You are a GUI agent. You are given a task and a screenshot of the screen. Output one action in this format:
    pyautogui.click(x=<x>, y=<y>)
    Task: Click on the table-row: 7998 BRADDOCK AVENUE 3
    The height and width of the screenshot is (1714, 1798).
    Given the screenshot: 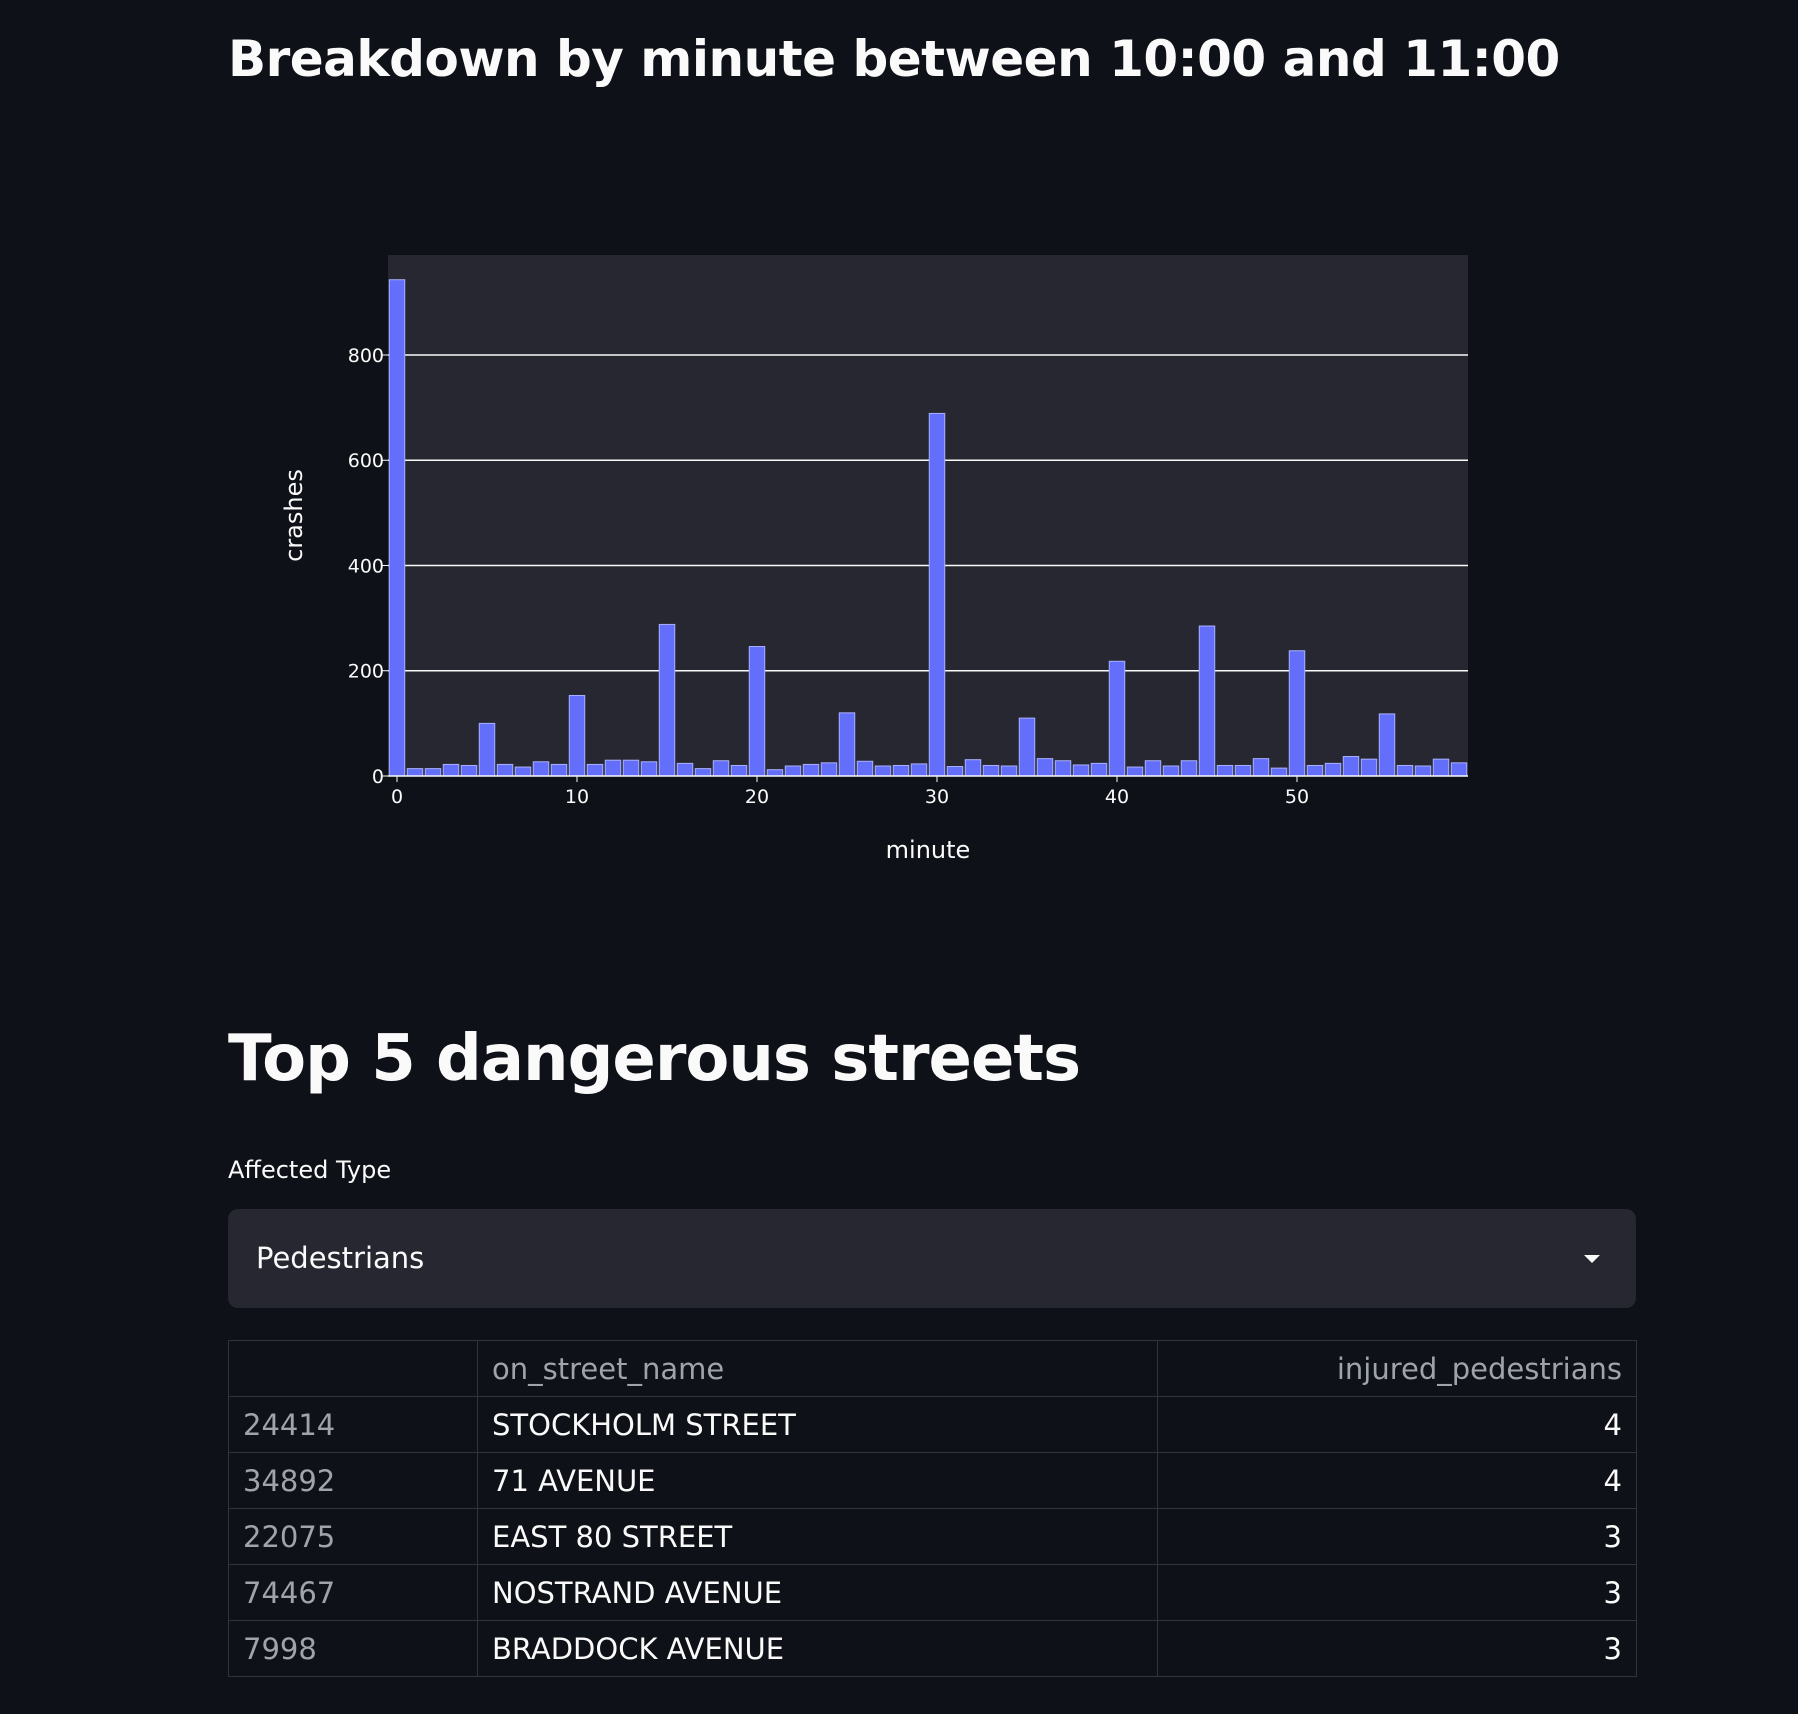 What is the action you would take?
    pyautogui.click(x=932, y=1648)
    